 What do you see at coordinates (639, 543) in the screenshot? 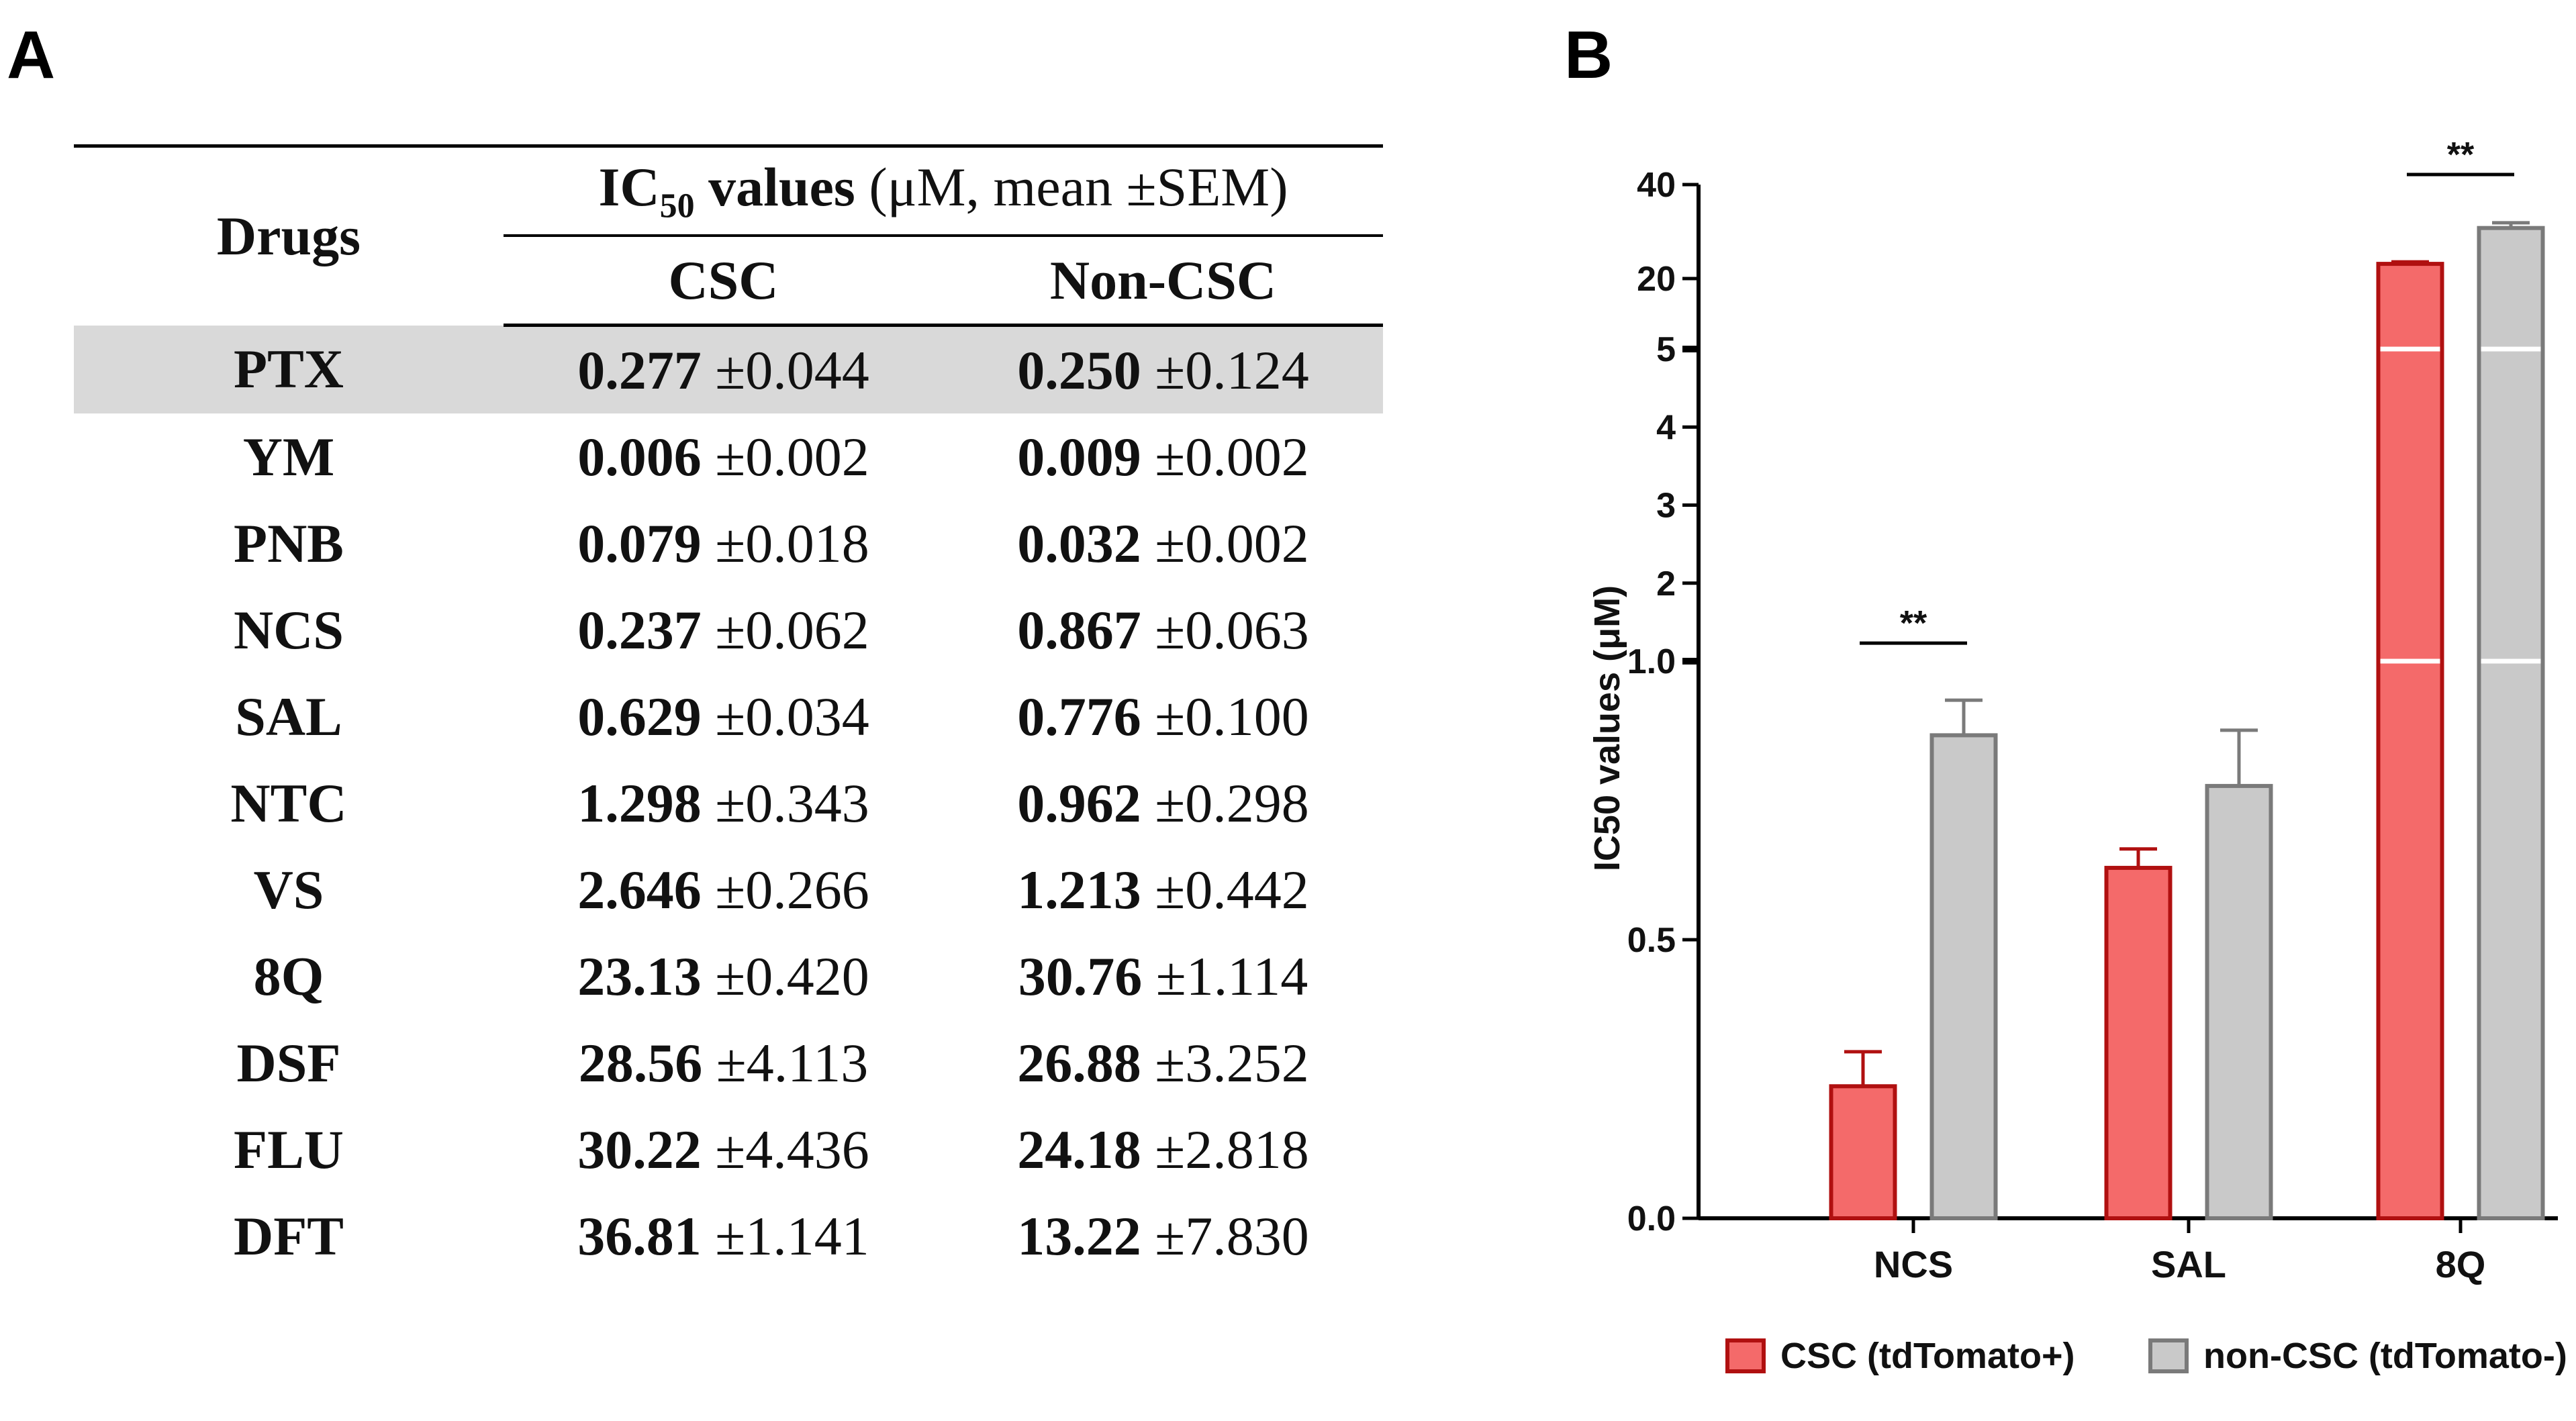
I see `mean-value: 0.079` at bounding box center [639, 543].